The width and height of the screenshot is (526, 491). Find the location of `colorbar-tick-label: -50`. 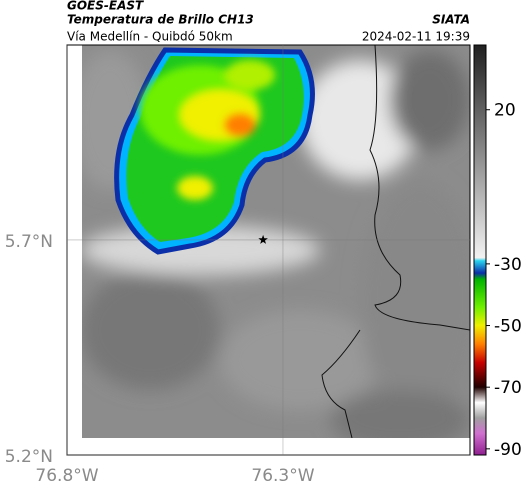

colorbar-tick-label: -50 is located at coordinates (508, 327).